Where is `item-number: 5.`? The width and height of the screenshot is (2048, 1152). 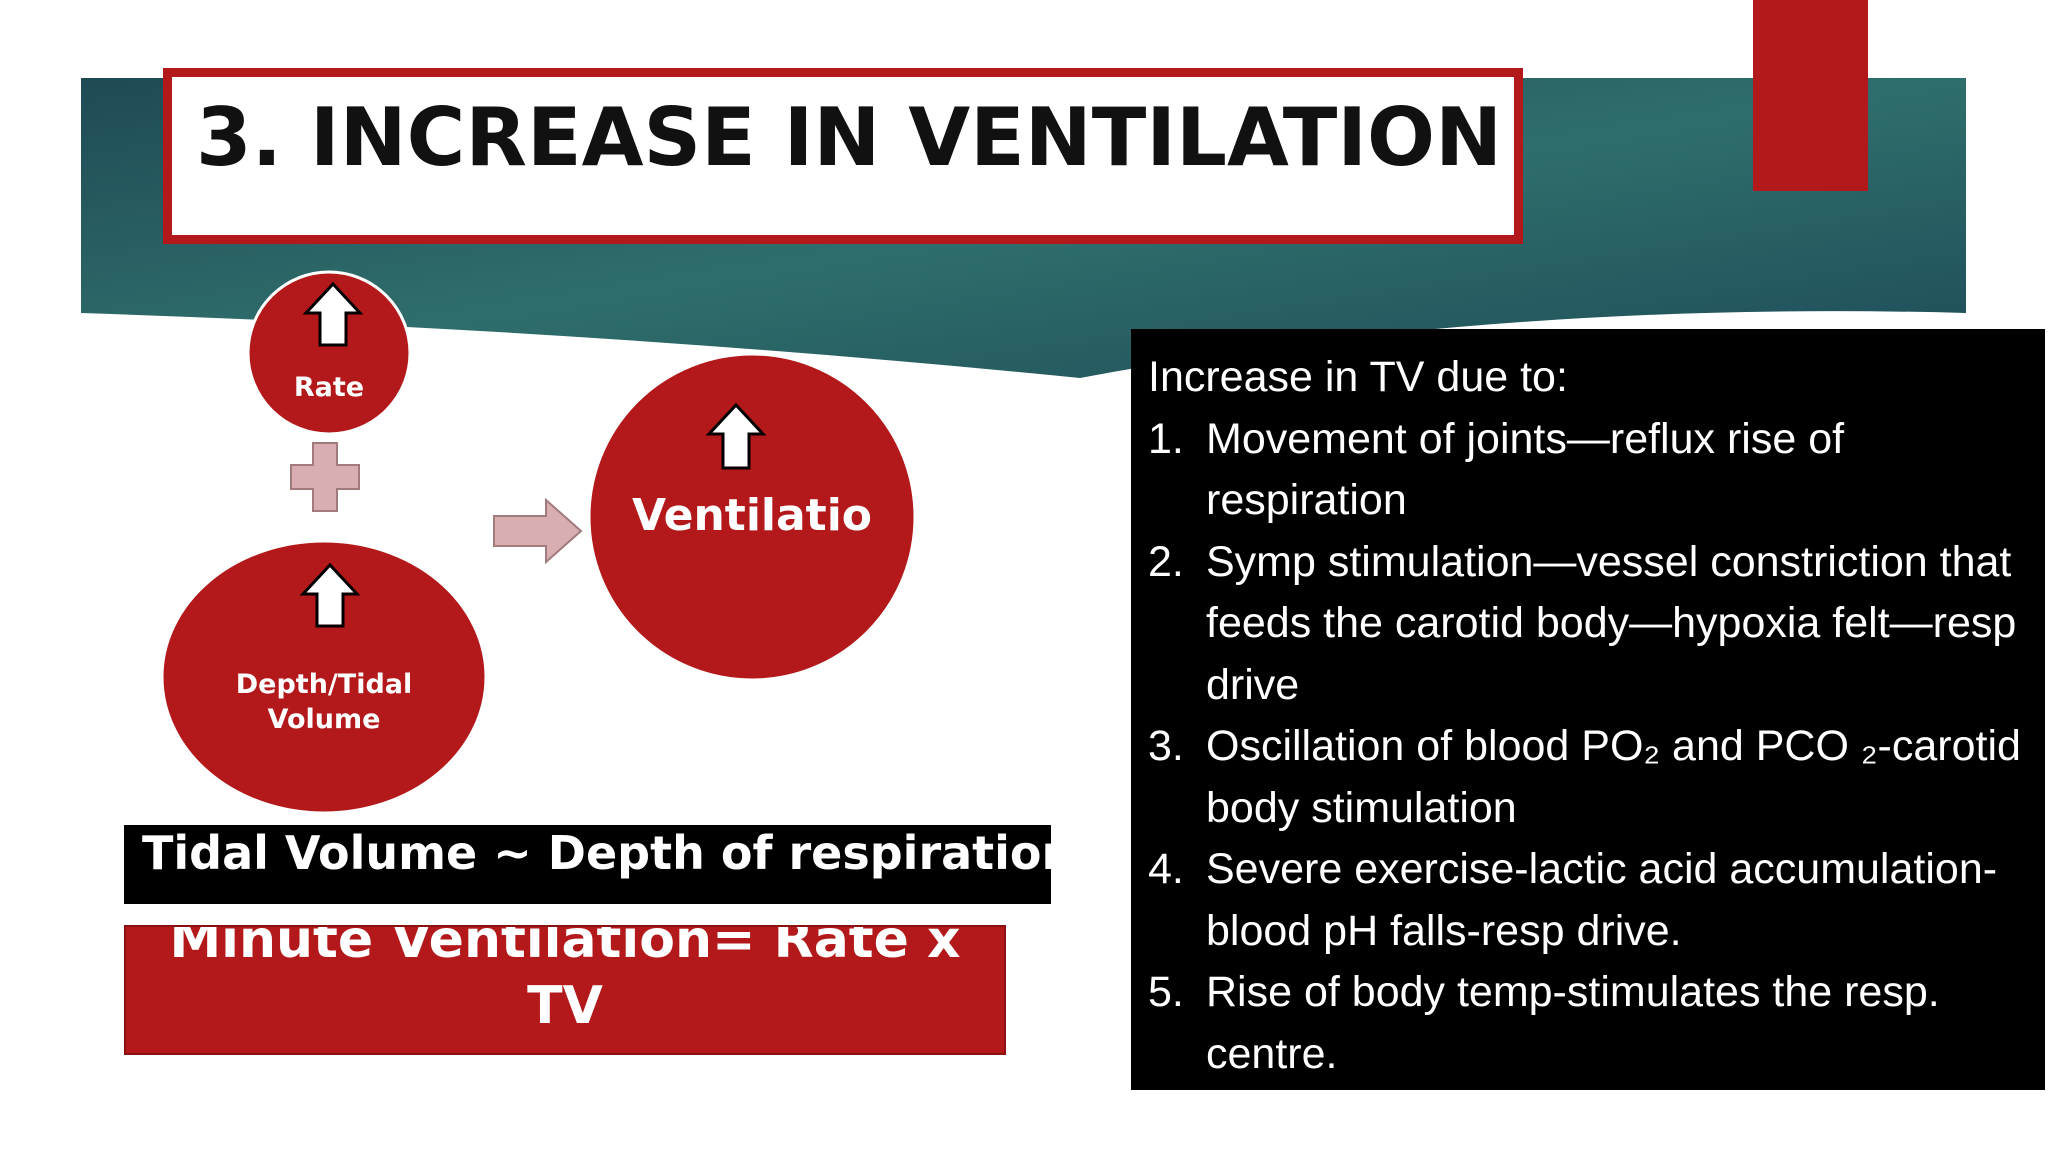
item-number: 5. is located at coordinates (1166, 992).